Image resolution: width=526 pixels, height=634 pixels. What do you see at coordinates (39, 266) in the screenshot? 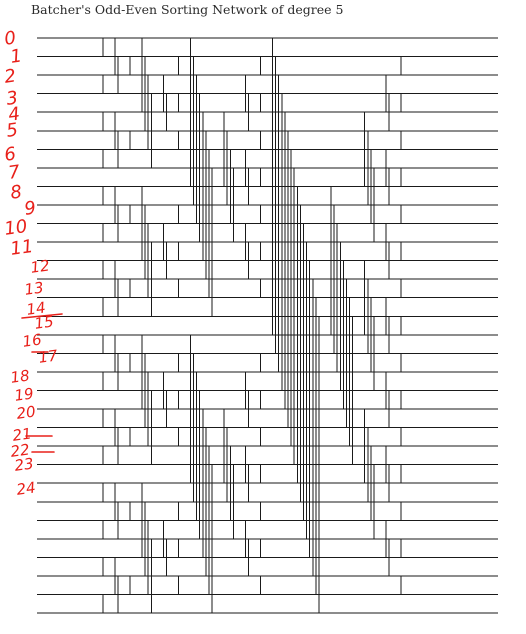
I see `annotation-label-12: 12` at bounding box center [39, 266].